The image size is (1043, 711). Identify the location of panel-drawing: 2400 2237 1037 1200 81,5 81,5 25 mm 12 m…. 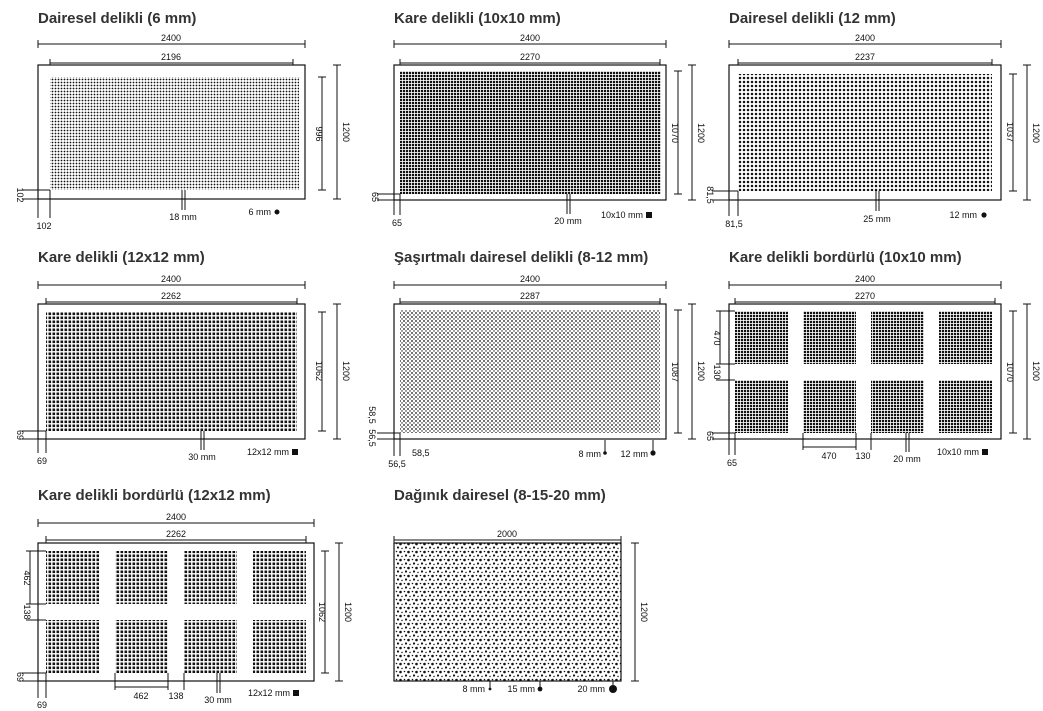
(873, 131).